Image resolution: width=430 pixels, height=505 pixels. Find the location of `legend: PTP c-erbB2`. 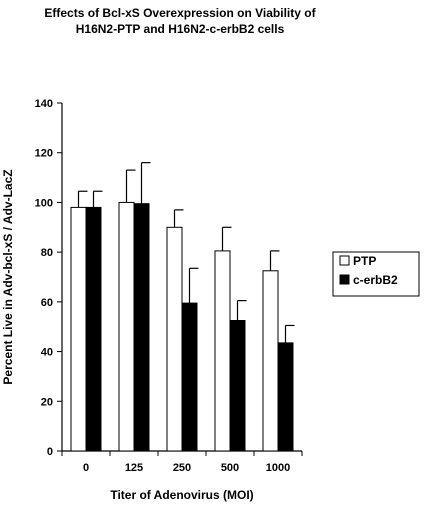

legend: PTP c-erbB2 is located at coordinates (376, 274).